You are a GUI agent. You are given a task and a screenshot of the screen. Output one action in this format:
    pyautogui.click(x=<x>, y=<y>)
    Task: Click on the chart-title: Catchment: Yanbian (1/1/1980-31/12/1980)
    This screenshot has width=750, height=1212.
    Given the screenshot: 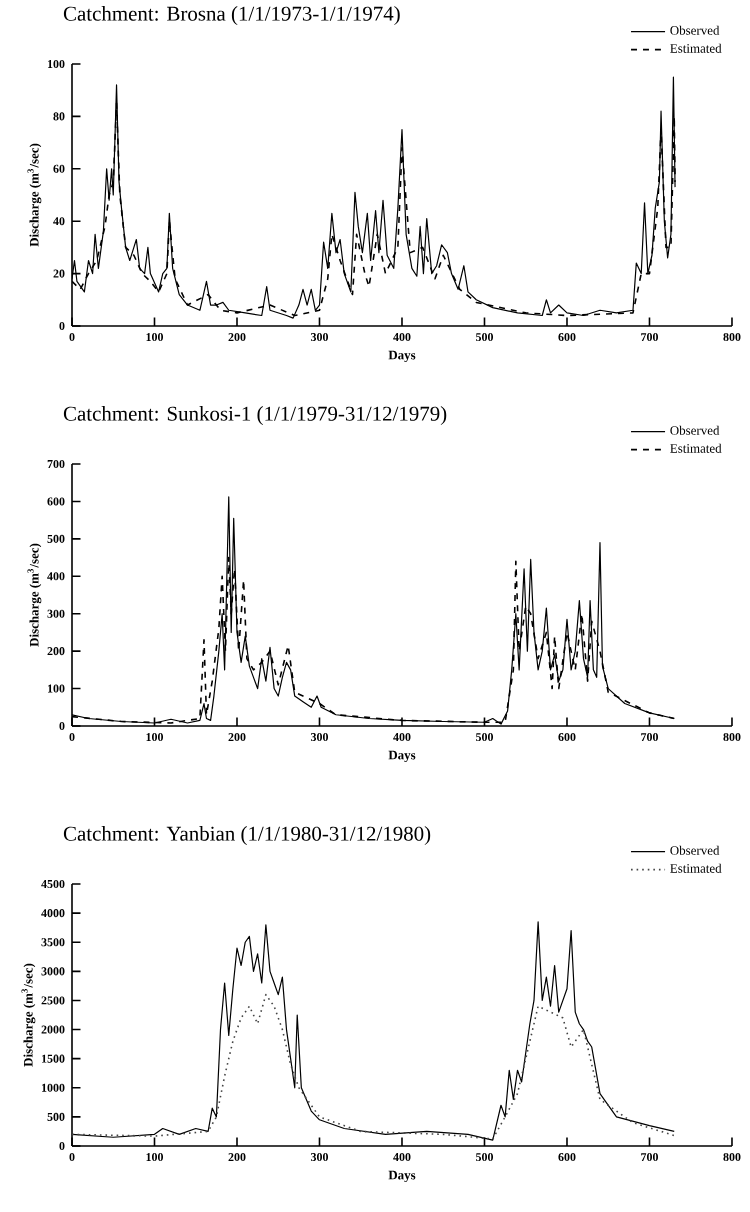 What is the action you would take?
    pyautogui.click(x=247, y=835)
    